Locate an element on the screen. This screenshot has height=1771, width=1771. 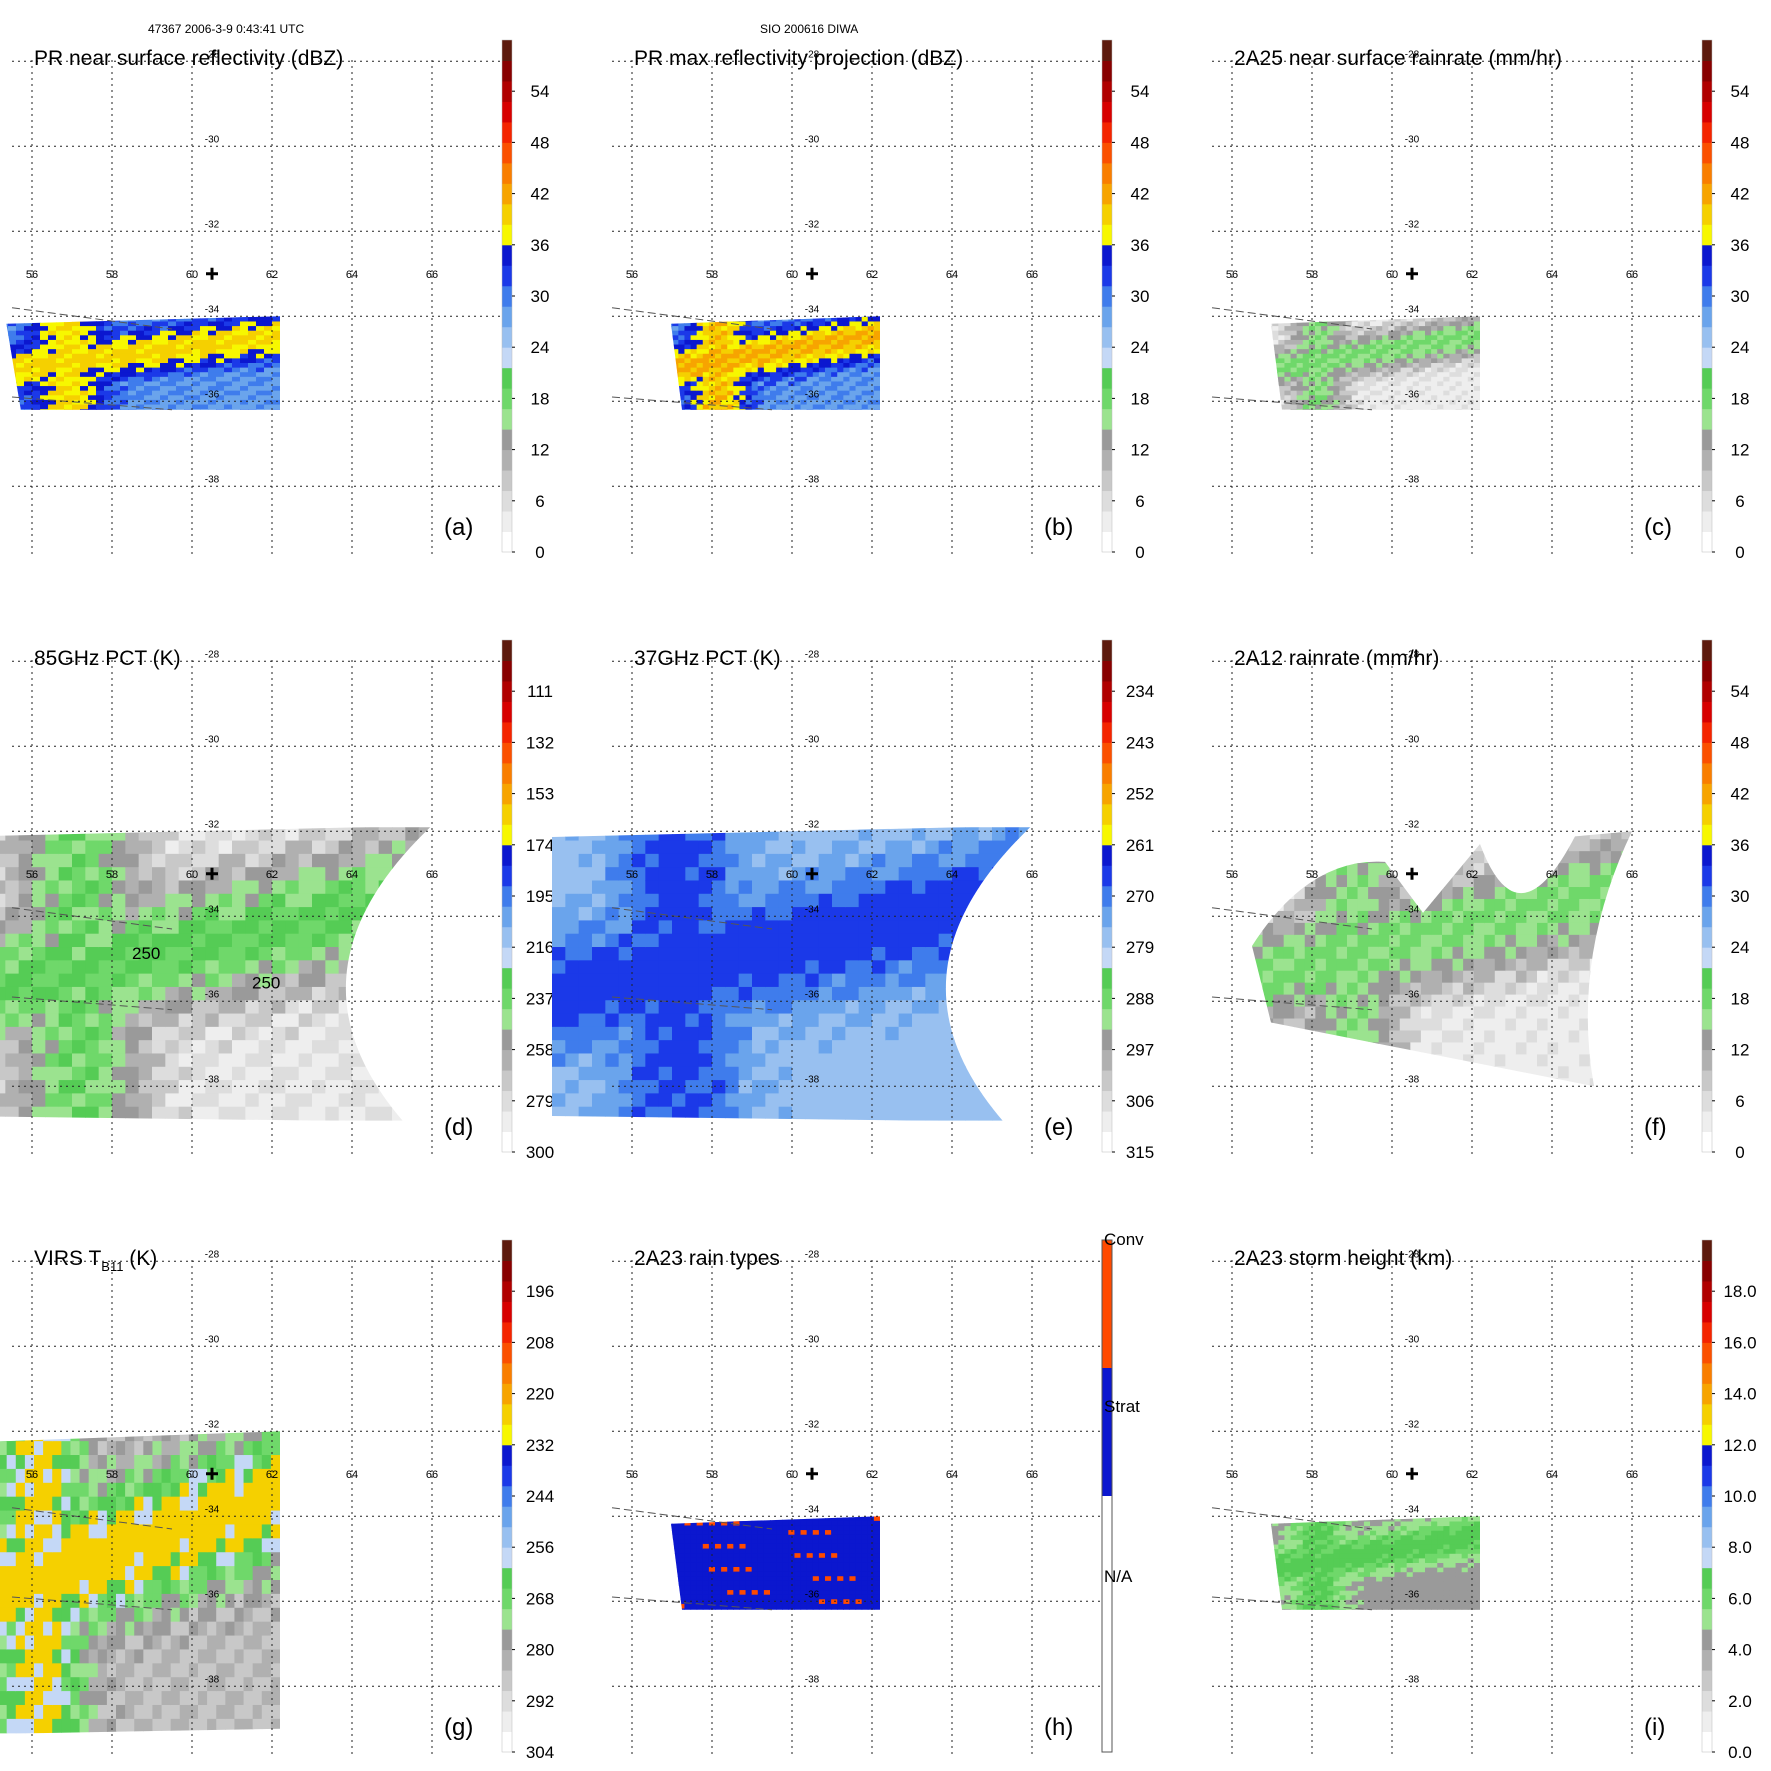
colorbar-d: 300 279 258 237 216 195 174 153 132 111 is located at coordinates (527, 900).